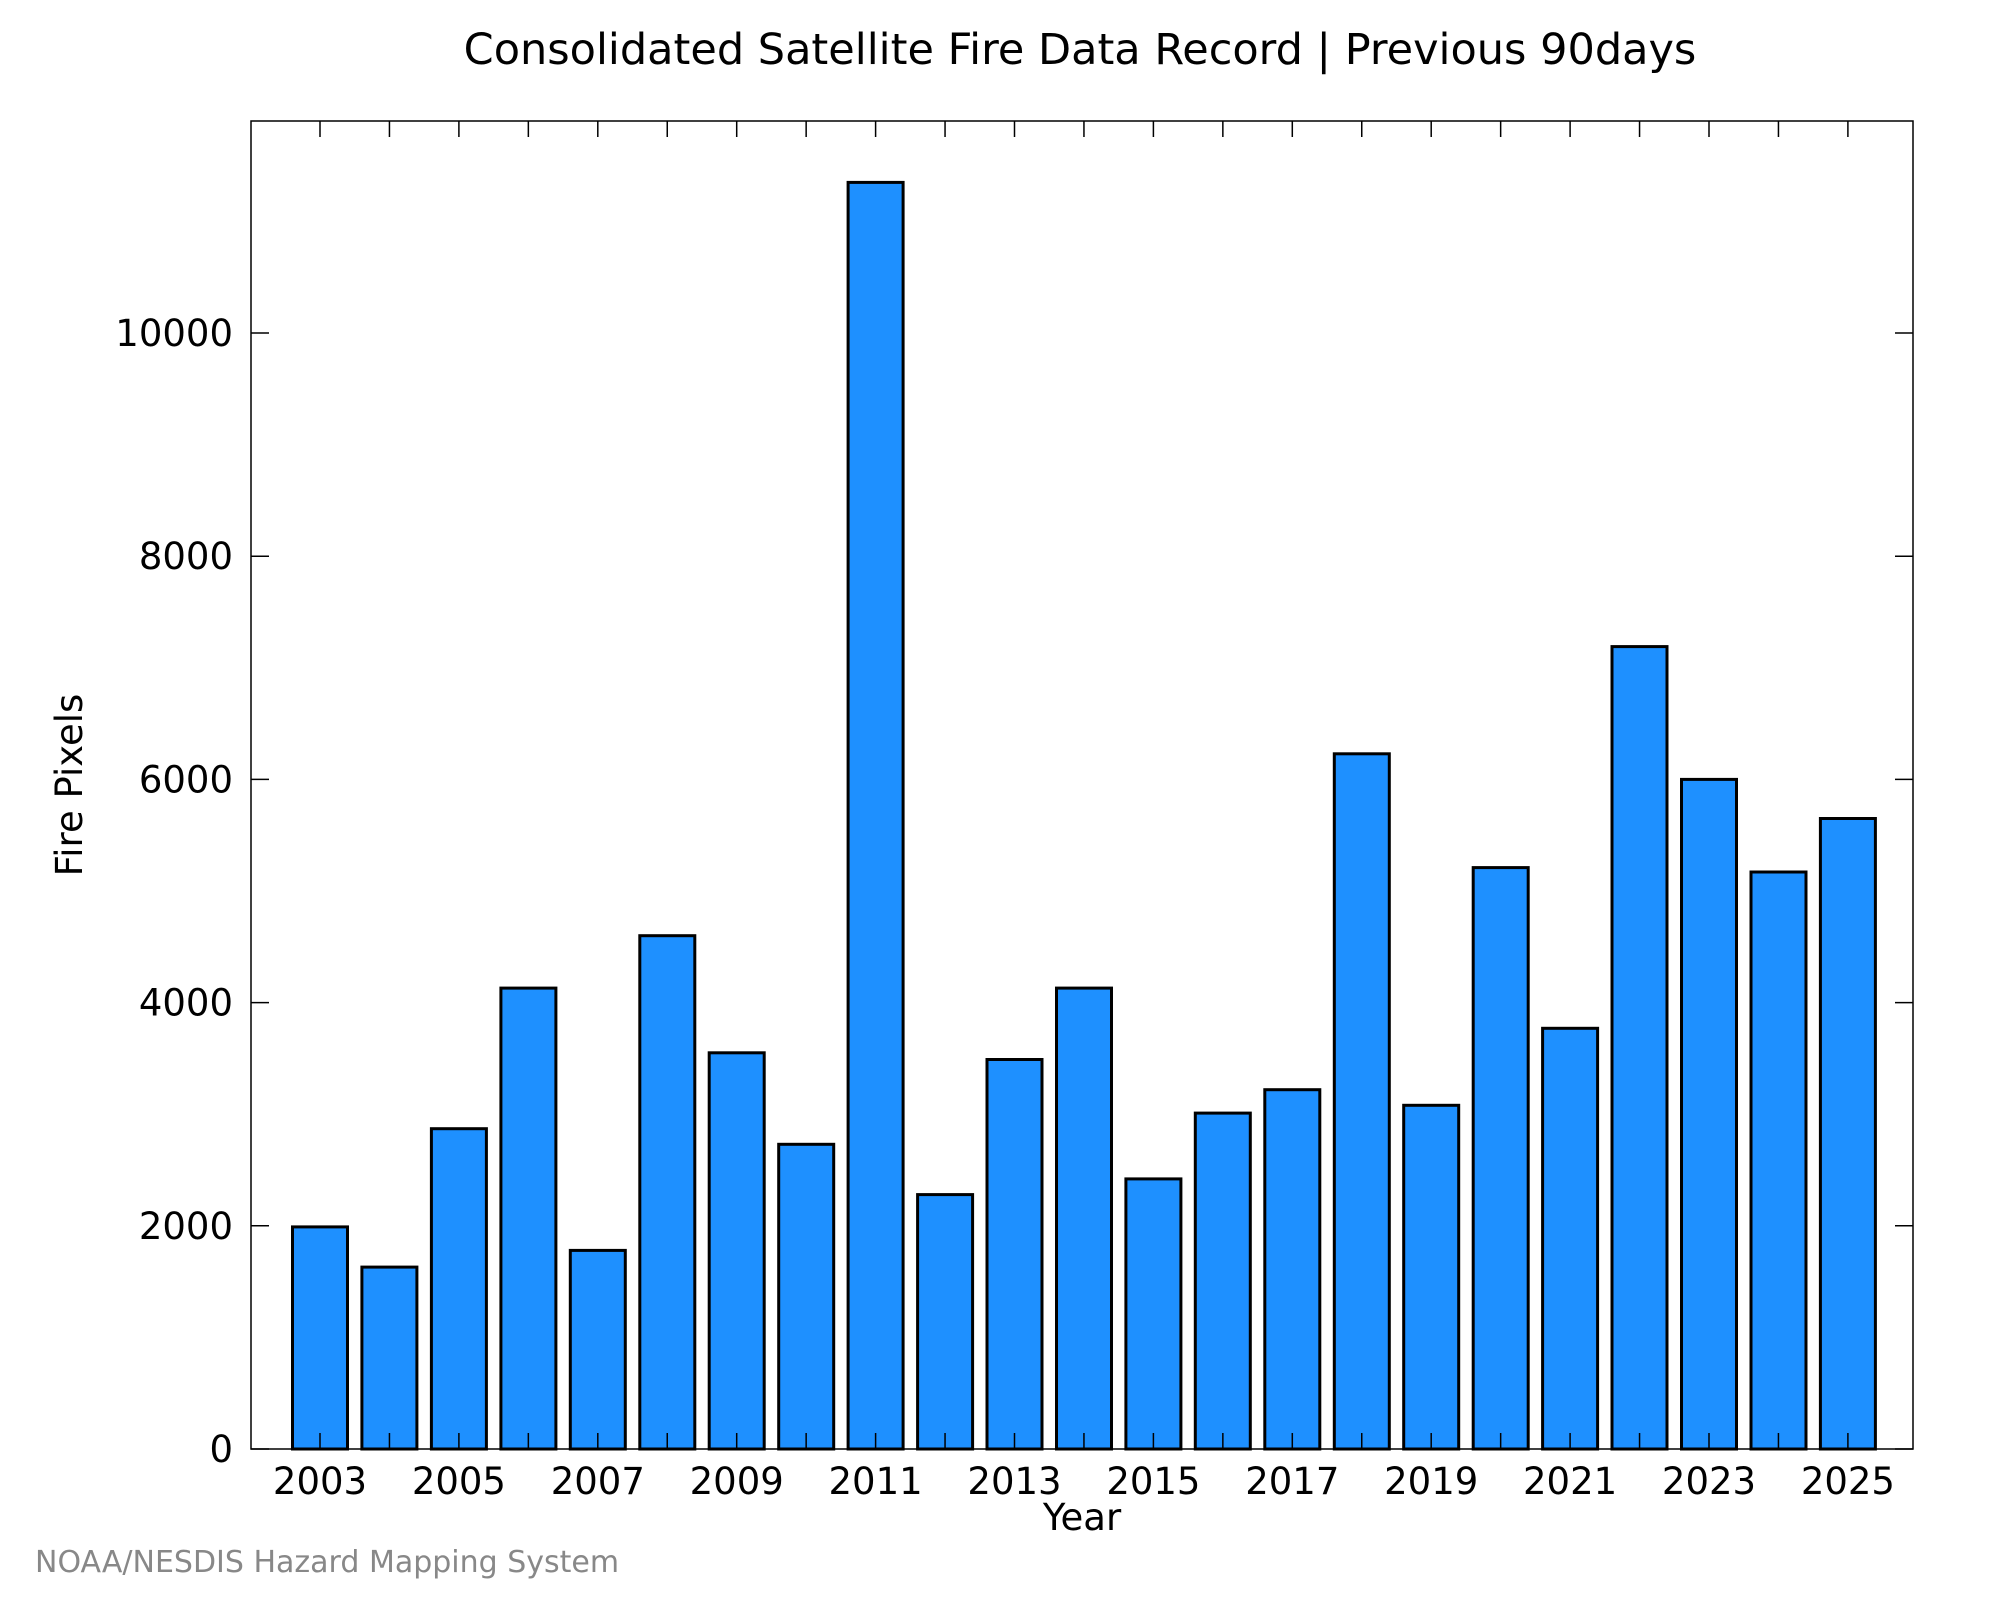  I want to click on bar-2011, so click(875, 815).